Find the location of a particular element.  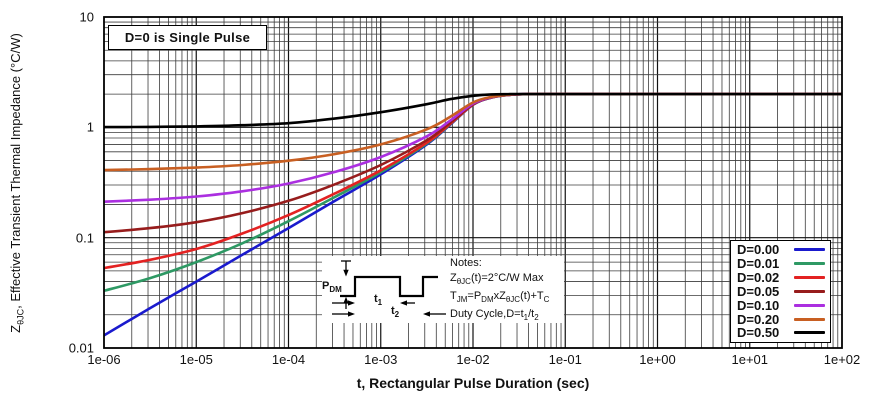

notes-line-tjm: TJM=PDMxZθJC(t)+TC is located at coordinates (500, 297).